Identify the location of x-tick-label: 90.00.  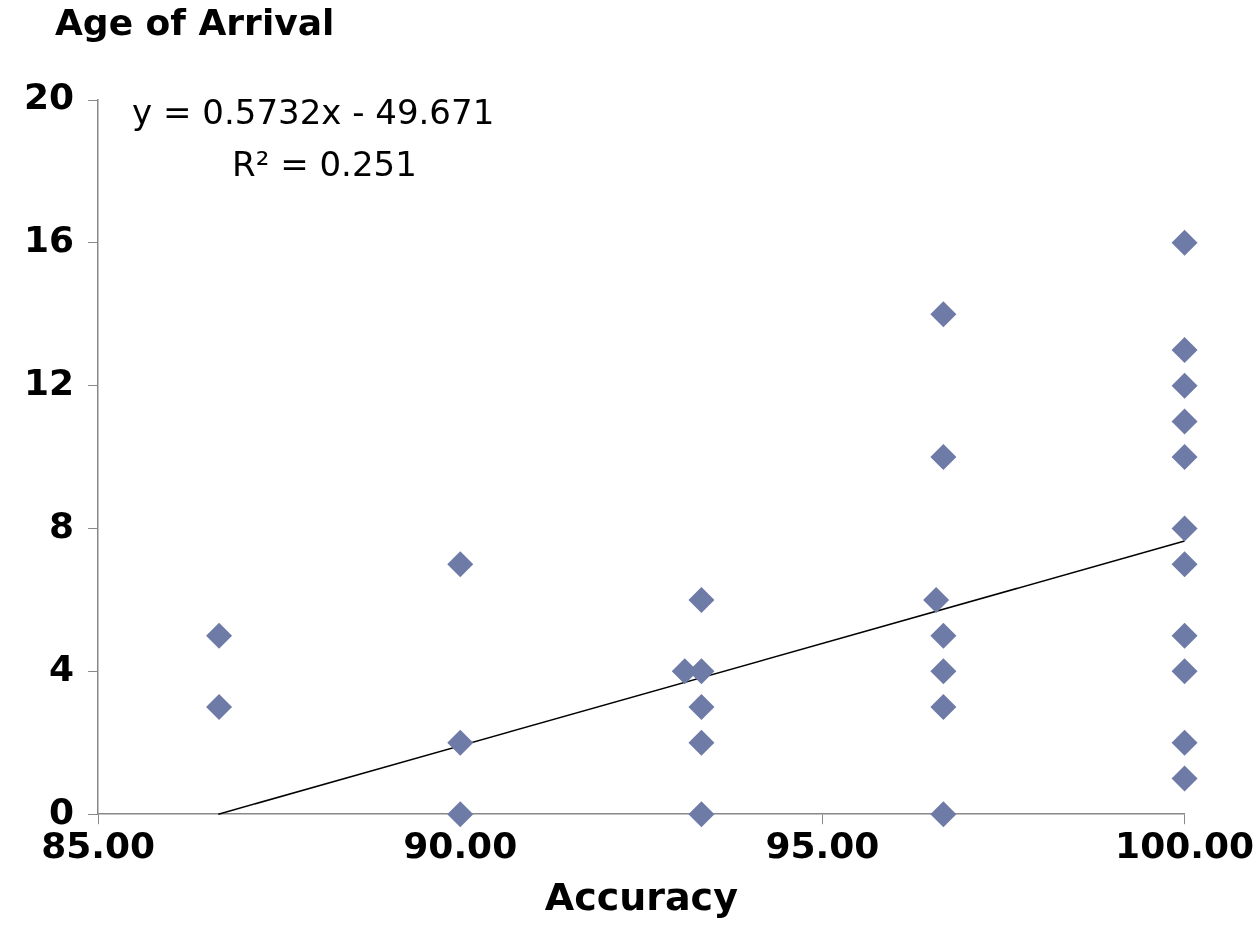
(460, 846).